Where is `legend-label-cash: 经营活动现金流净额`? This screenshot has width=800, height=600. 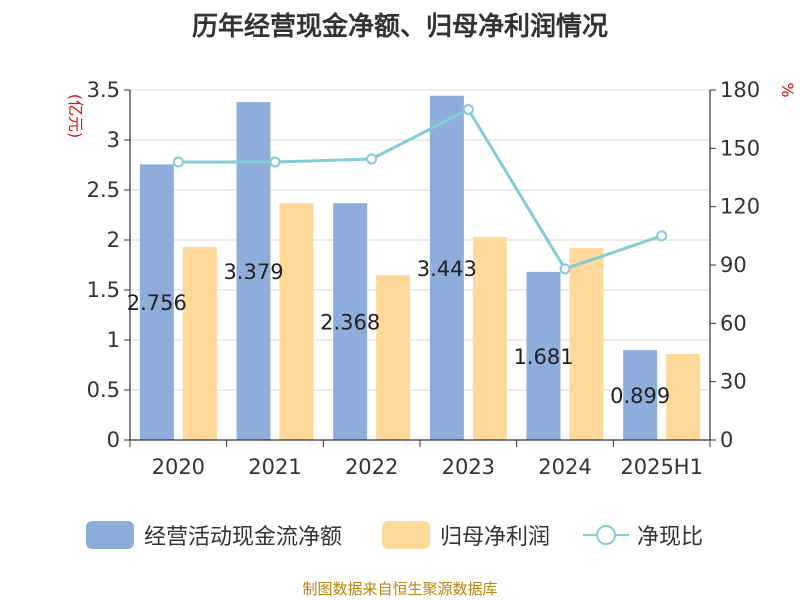 legend-label-cash: 经营活动现金流净额 is located at coordinates (243, 537).